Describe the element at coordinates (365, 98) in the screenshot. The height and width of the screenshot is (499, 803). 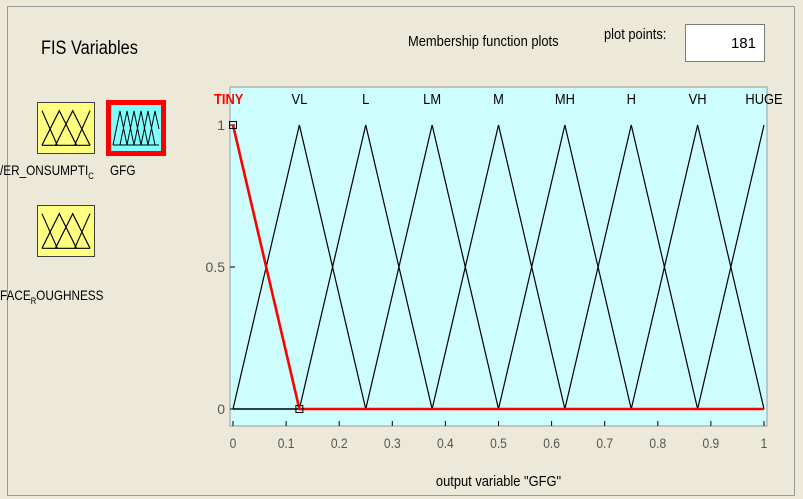
I see `mf-label-l: L` at that location.